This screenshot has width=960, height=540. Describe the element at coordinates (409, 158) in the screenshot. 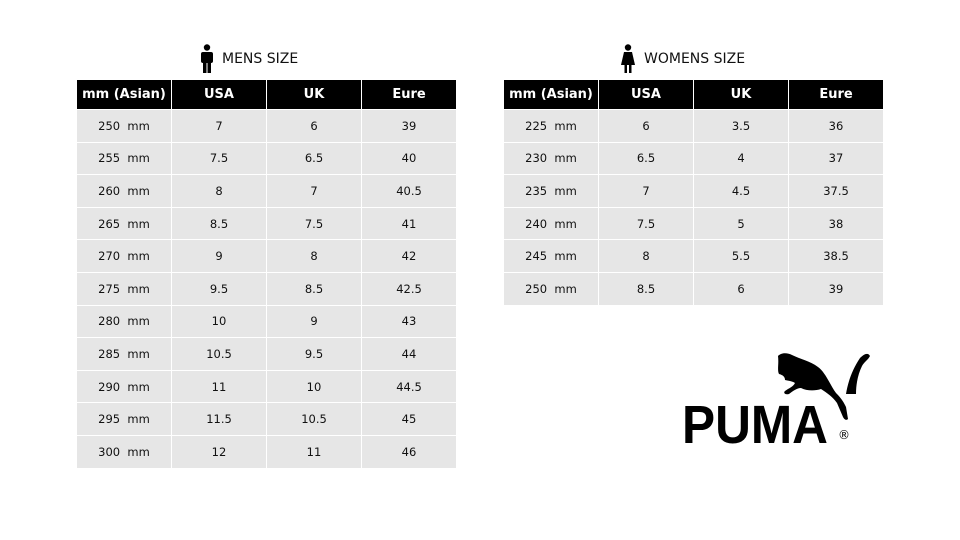

I see `table-cell: 40` at that location.